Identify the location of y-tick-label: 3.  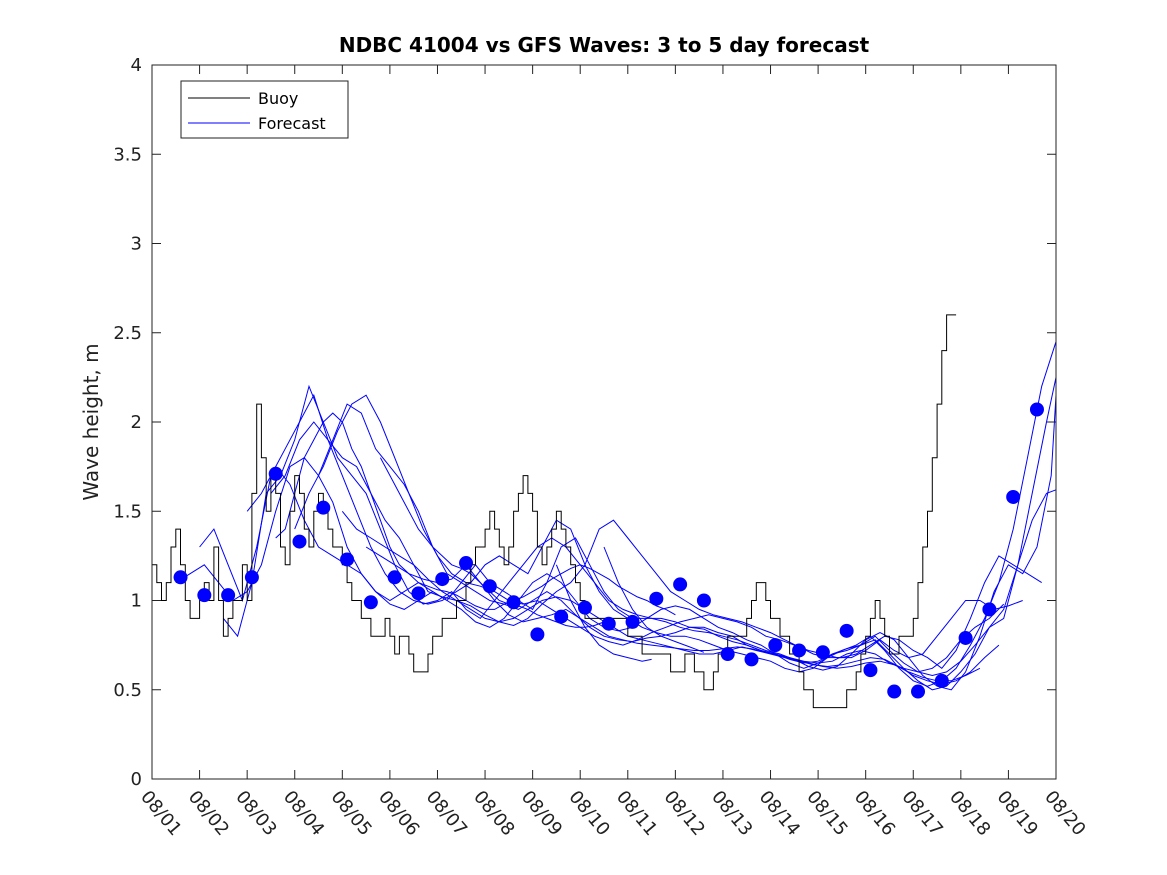
(136, 244).